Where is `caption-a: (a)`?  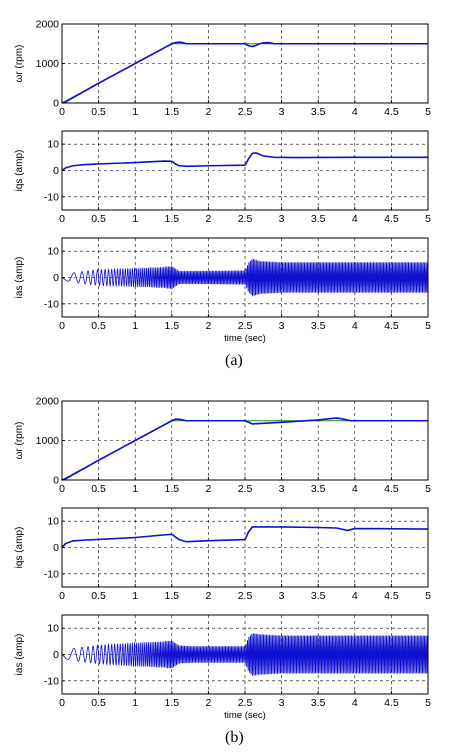
caption-a: (a) is located at coordinates (234, 360).